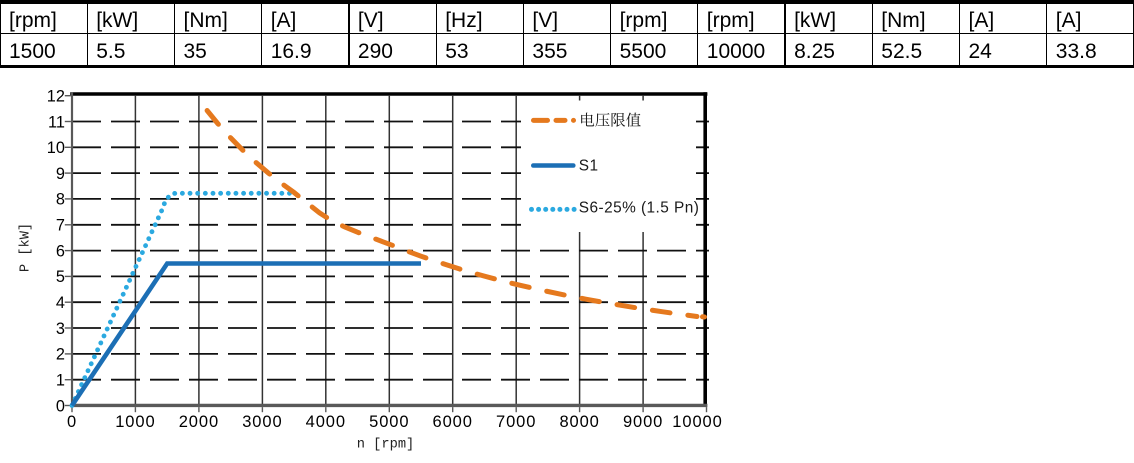  Describe the element at coordinates (60, 174) in the screenshot. I see `svg-text: 9` at that location.